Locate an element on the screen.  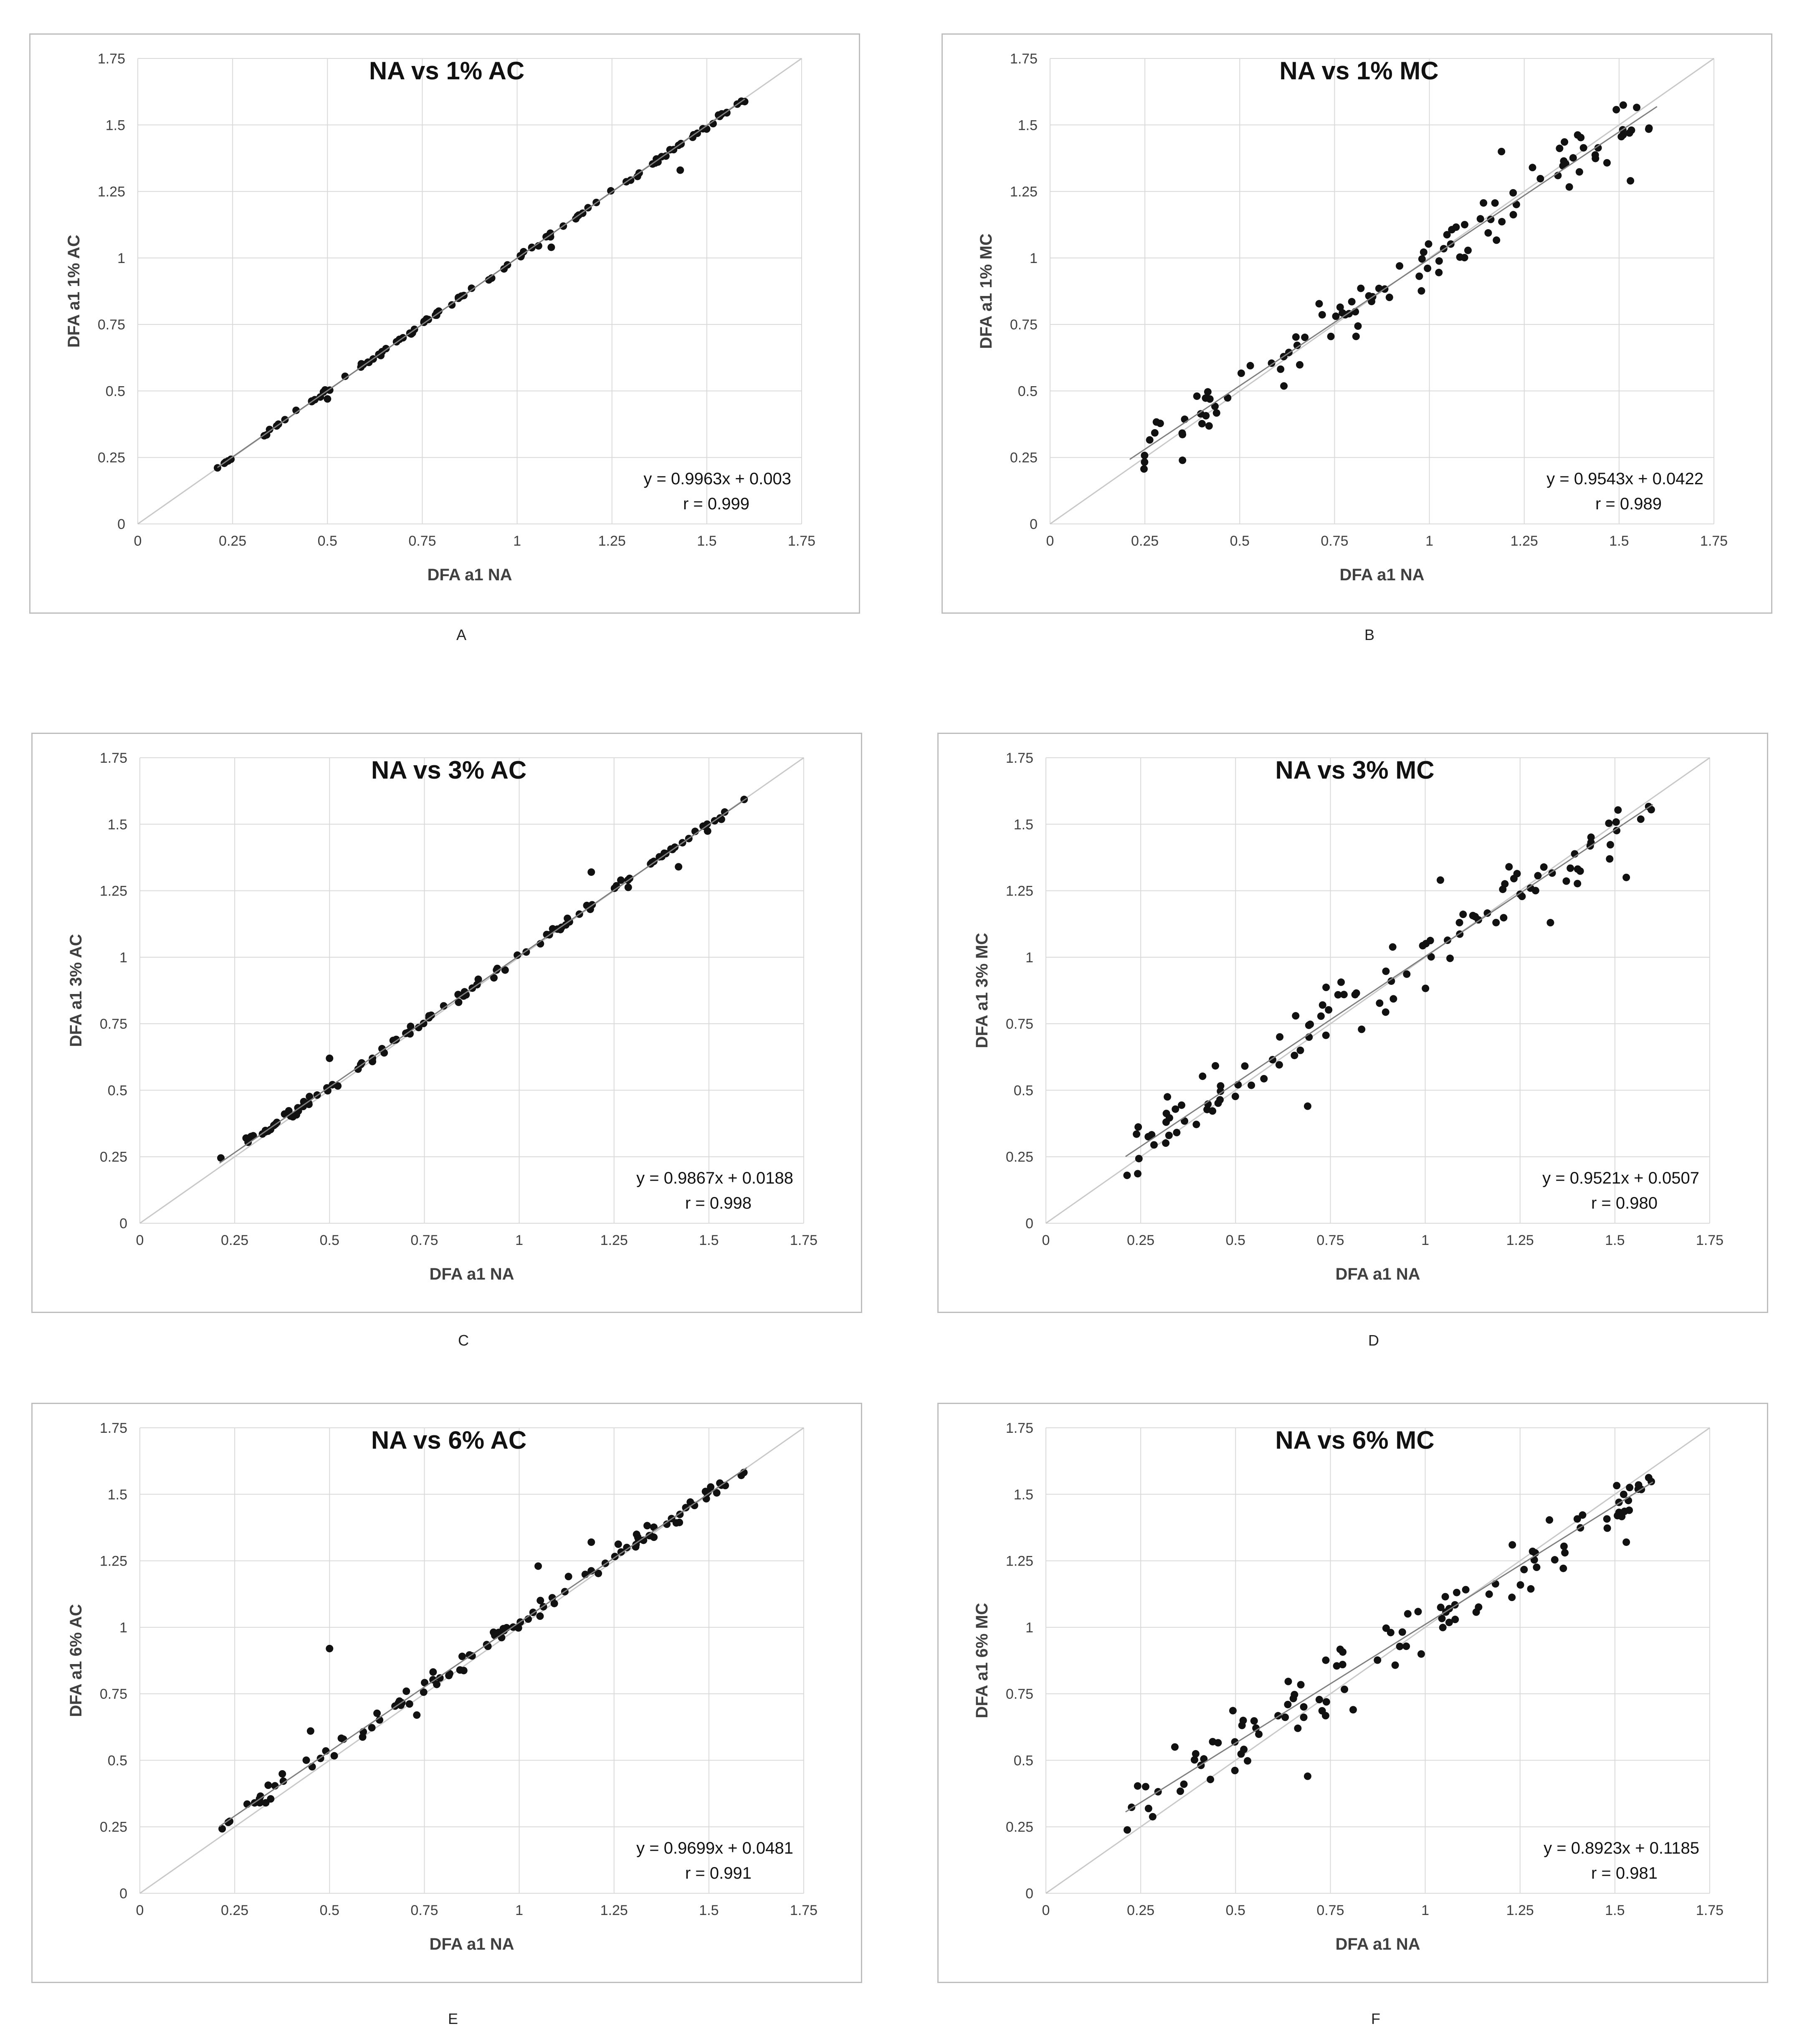
chart-title: NA vs 1% AC is located at coordinates (446, 71).